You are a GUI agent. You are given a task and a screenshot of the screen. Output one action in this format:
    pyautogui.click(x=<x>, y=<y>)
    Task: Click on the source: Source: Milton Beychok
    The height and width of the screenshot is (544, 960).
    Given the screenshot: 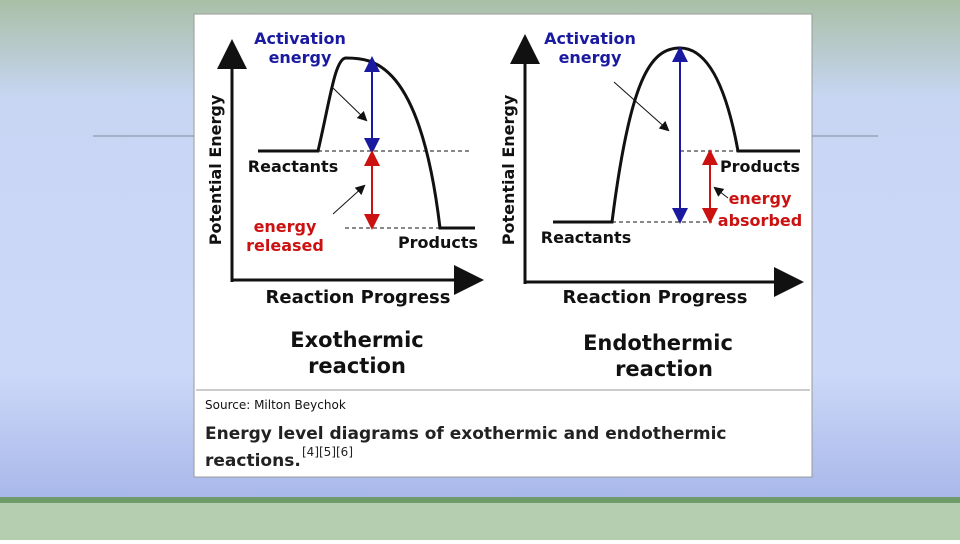 What is the action you would take?
    pyautogui.click(x=275, y=405)
    